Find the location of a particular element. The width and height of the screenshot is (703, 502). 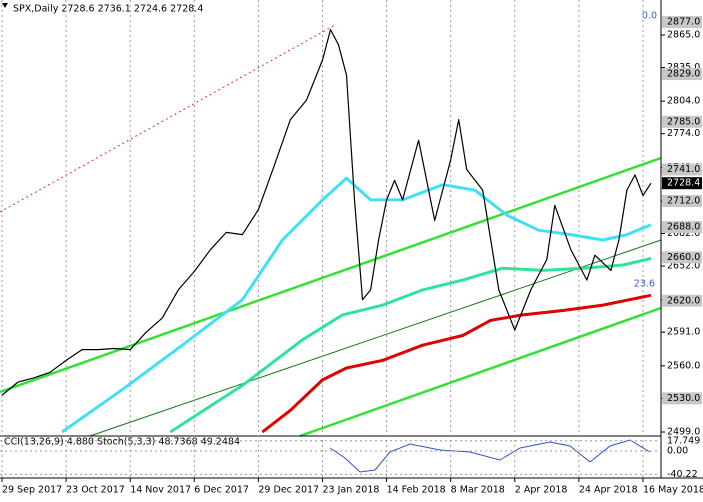

level-label: 2530.0 is located at coordinates (683, 398).